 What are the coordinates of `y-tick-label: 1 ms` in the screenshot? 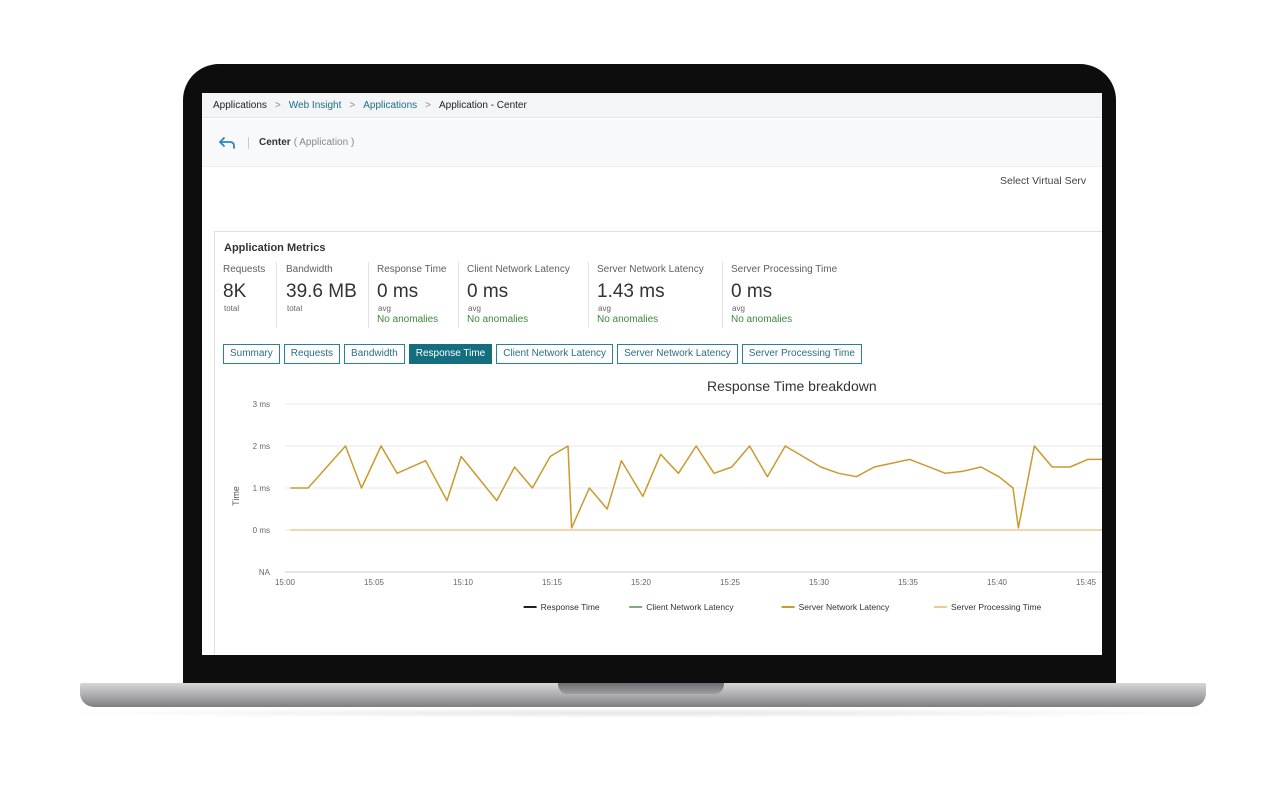 It's located at (261, 488).